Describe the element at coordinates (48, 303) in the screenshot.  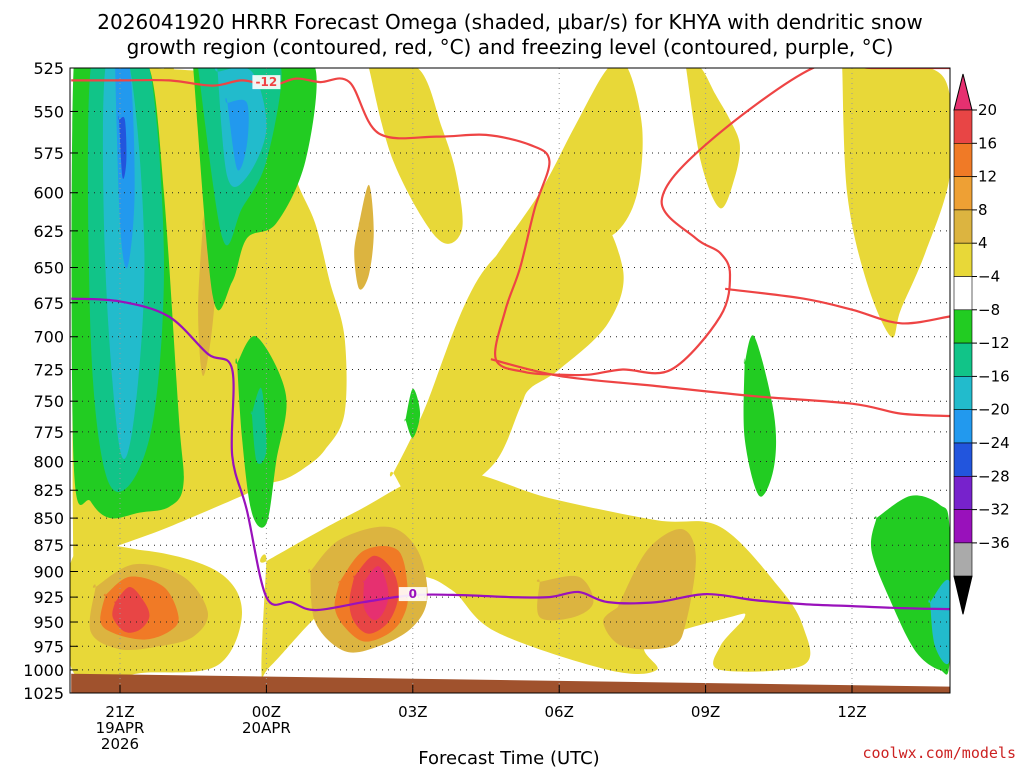
I see `y-tick-label: 675` at that location.